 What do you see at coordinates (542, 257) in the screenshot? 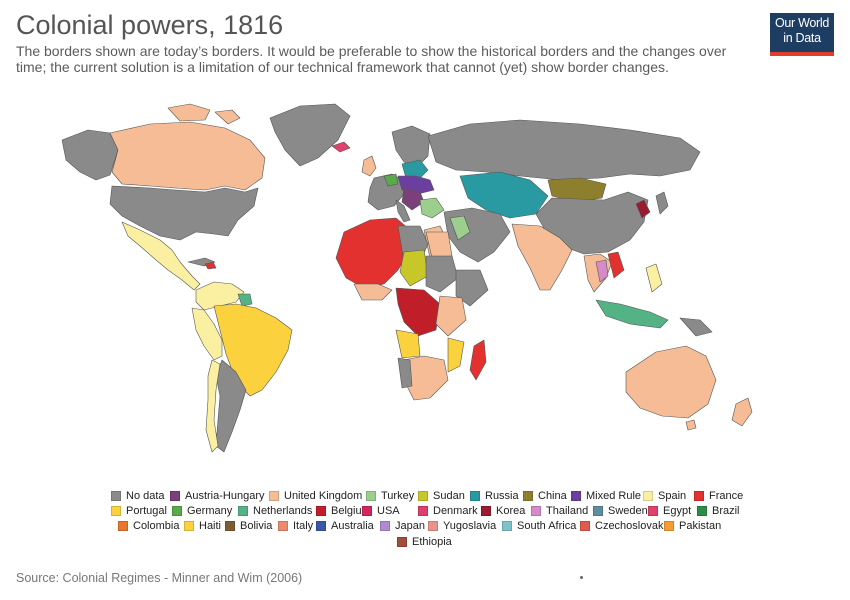
I see `region-india` at bounding box center [542, 257].